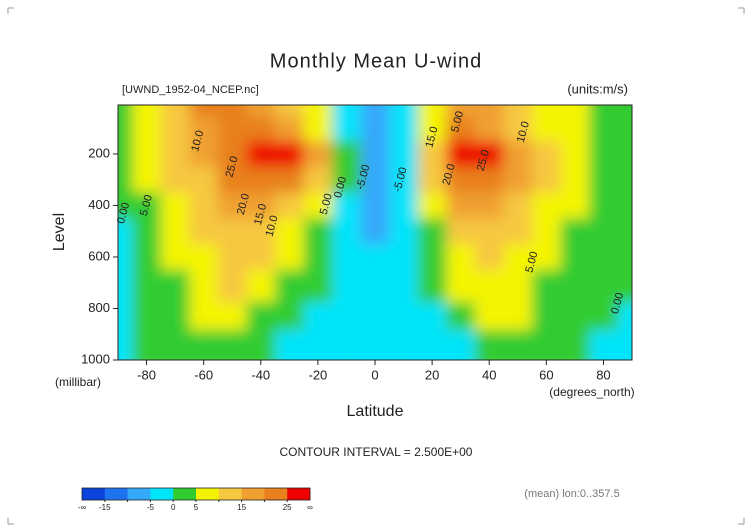 Image resolution: width=752 pixels, height=532 pixels. I want to click on x-axis-label: Latitude, so click(375, 411).